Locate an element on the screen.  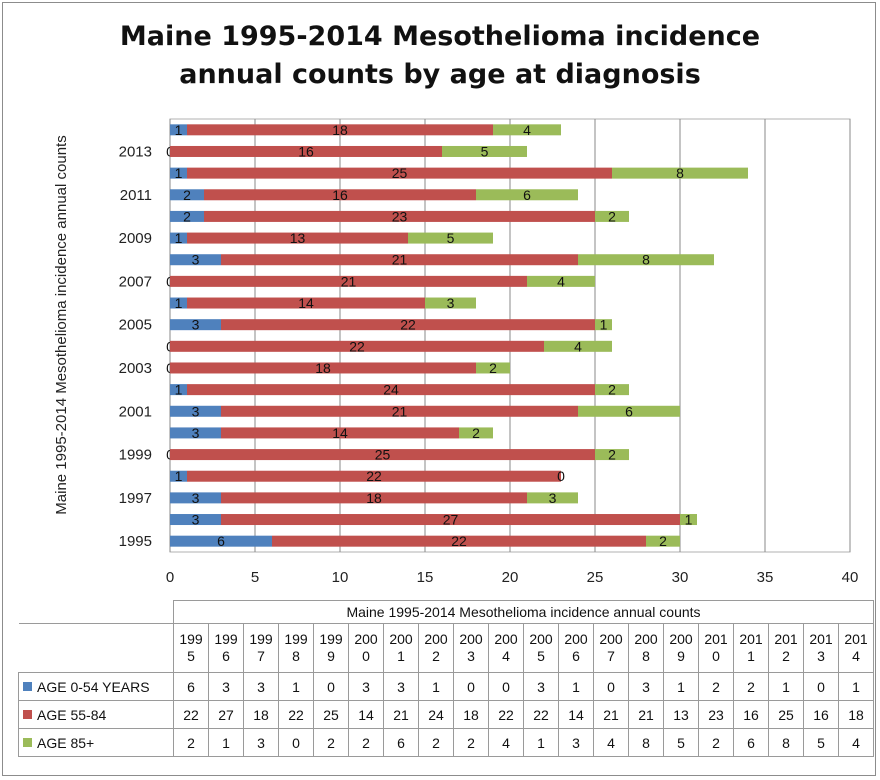
table-cell: 22 is located at coordinates (506, 714).